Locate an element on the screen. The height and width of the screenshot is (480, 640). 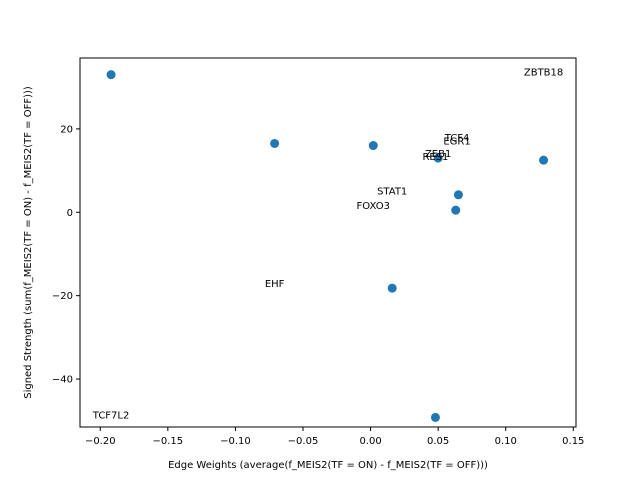
point-label-1: TCF4 is located at coordinates (457, 138).